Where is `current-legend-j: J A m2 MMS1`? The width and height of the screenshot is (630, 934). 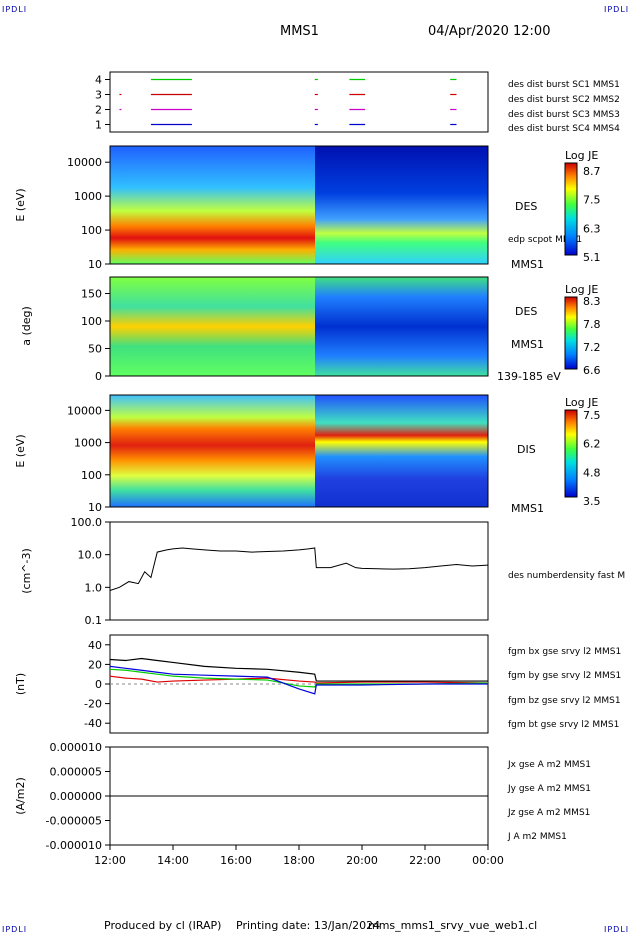
current-legend-j: J A m2 MMS1 is located at coordinates (537, 837).